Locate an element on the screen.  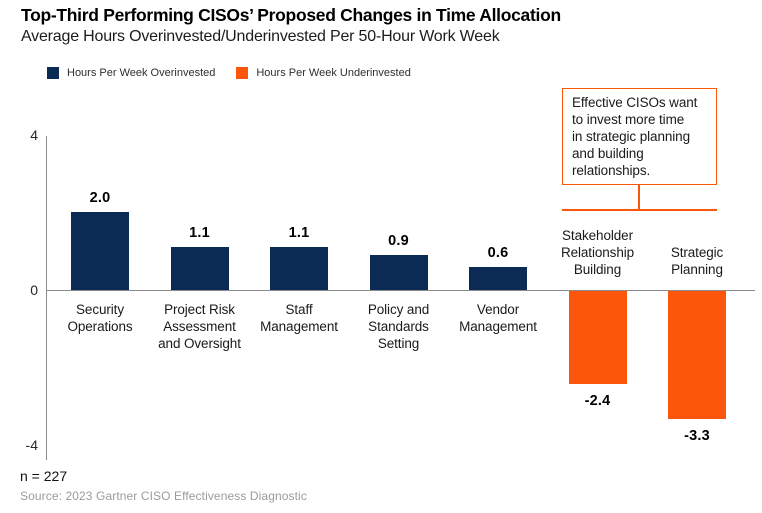
legend-item-underinvested: Hours Per Week Underinvested is located at coordinates (323, 73).